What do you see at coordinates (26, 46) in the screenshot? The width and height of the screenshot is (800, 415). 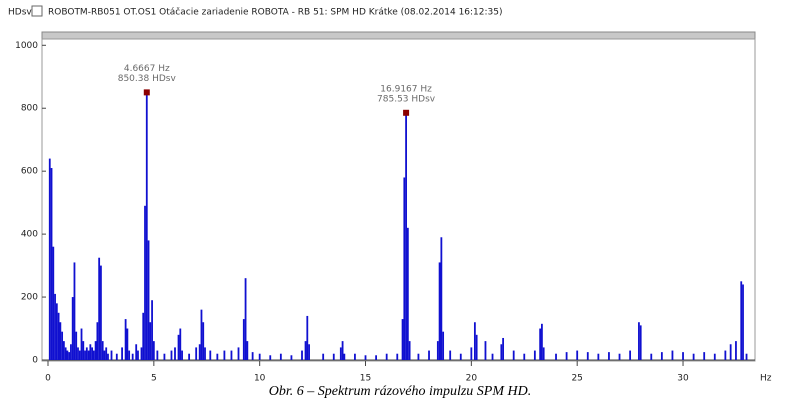 I see `y-tick-label: 1000` at bounding box center [26, 46].